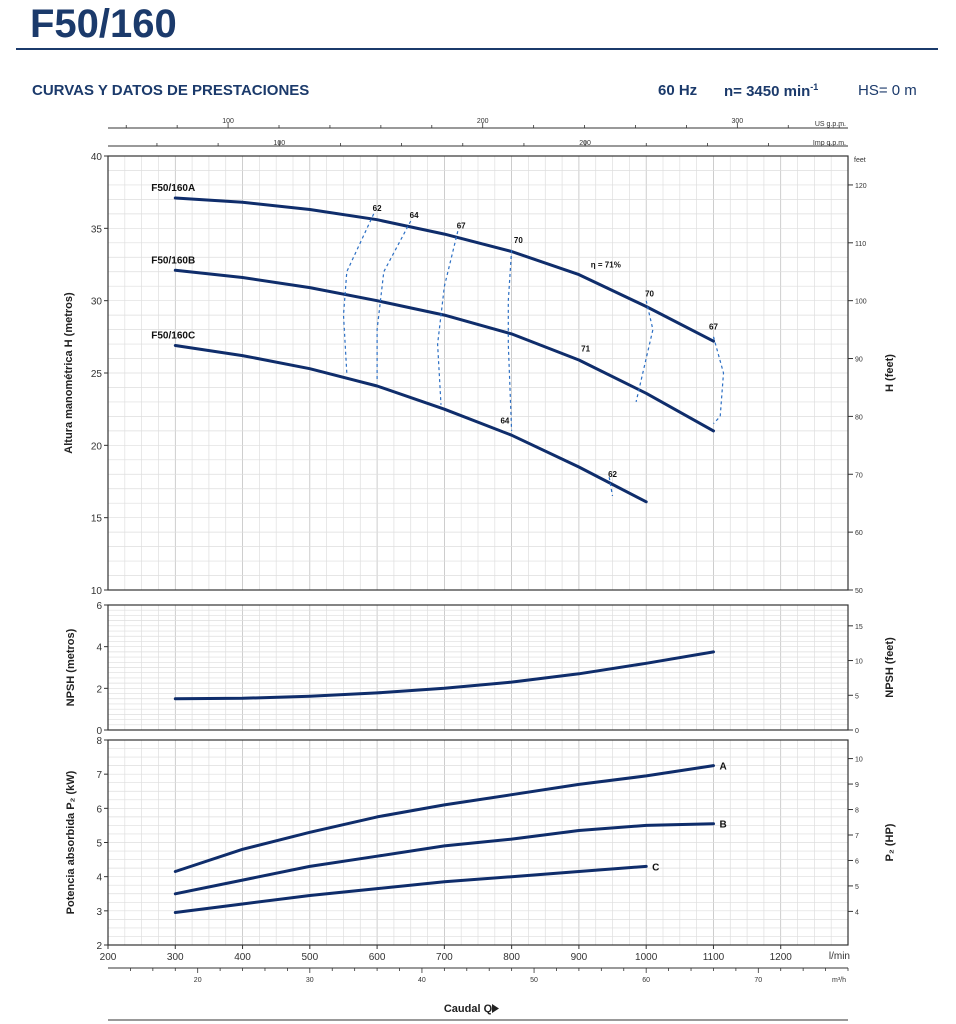  I want to click on x-unit: l/min, so click(839, 956).